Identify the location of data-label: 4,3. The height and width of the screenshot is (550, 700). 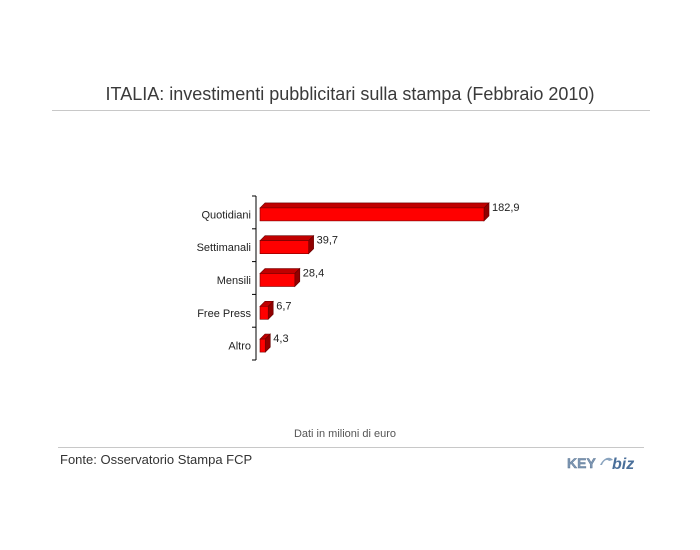
(280, 339).